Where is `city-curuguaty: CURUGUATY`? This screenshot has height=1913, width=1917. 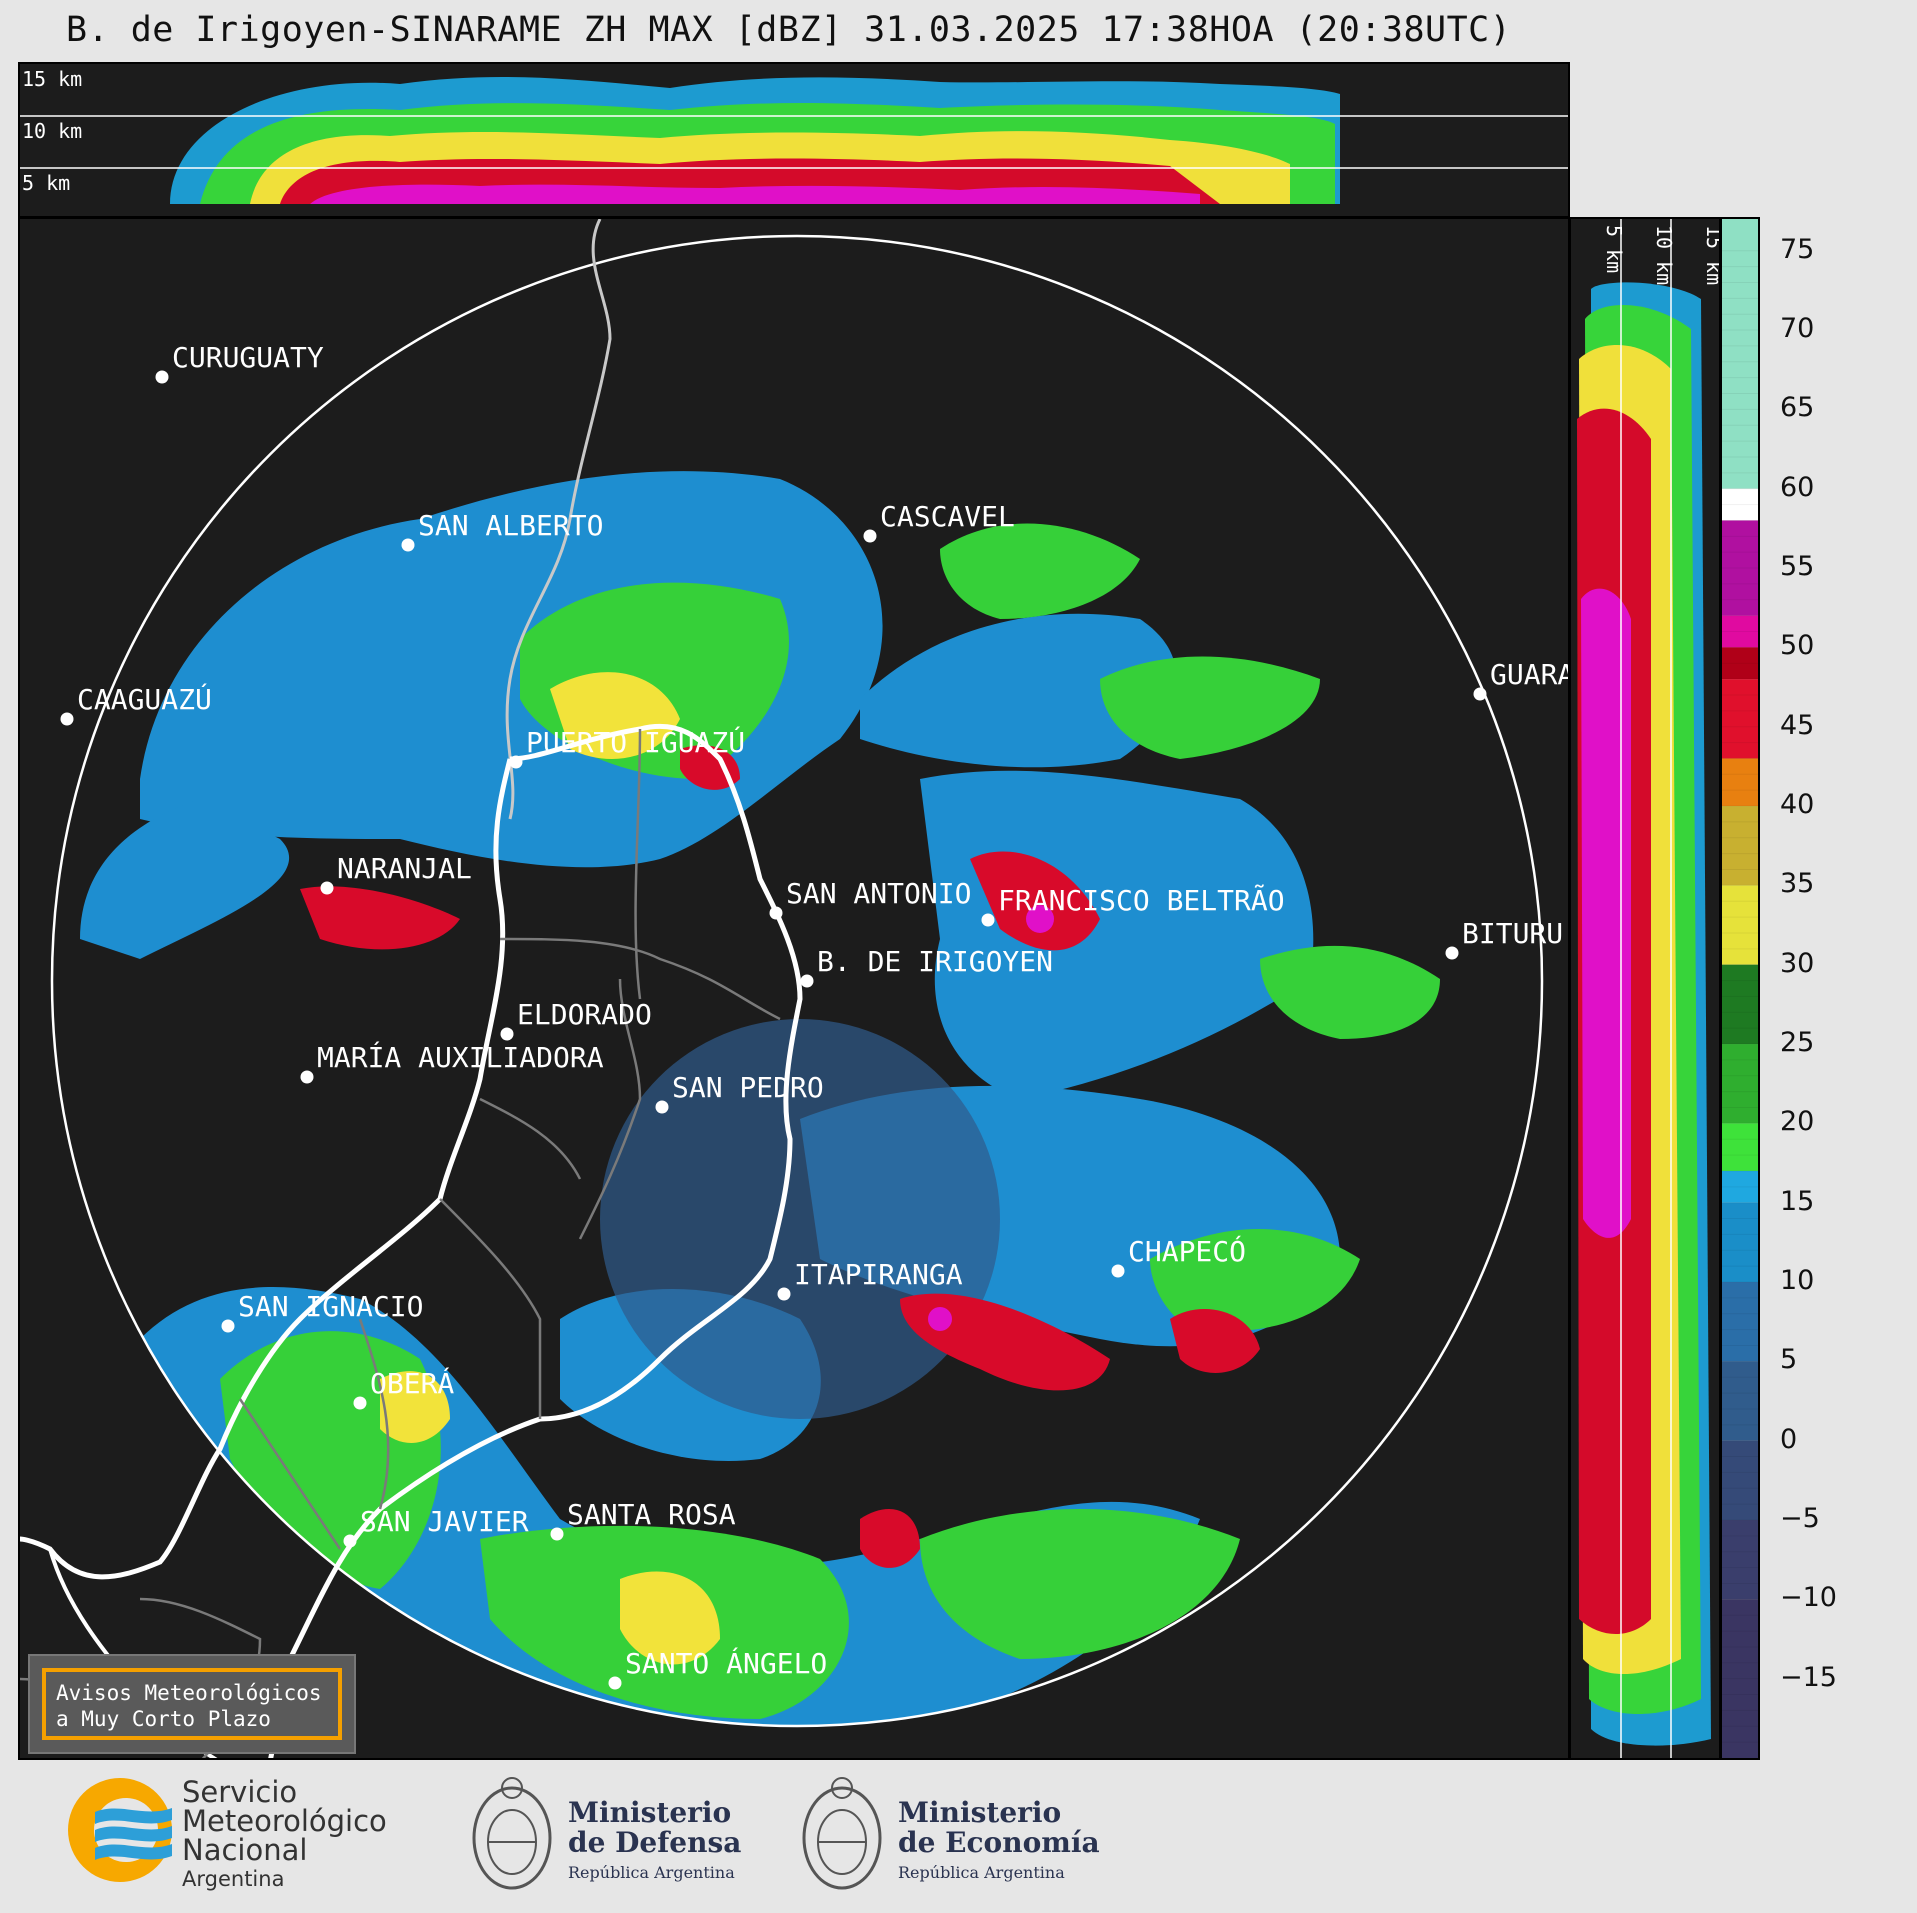 city-curuguaty: CURUGUATY is located at coordinates (239, 362).